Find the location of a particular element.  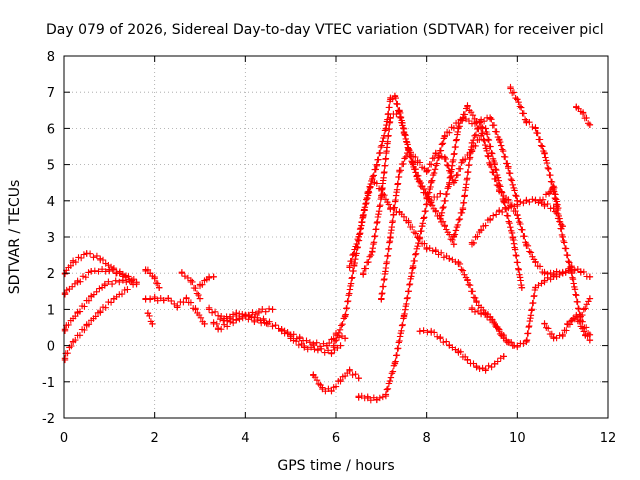

x-tick-label: 10 is located at coordinates (517, 438).